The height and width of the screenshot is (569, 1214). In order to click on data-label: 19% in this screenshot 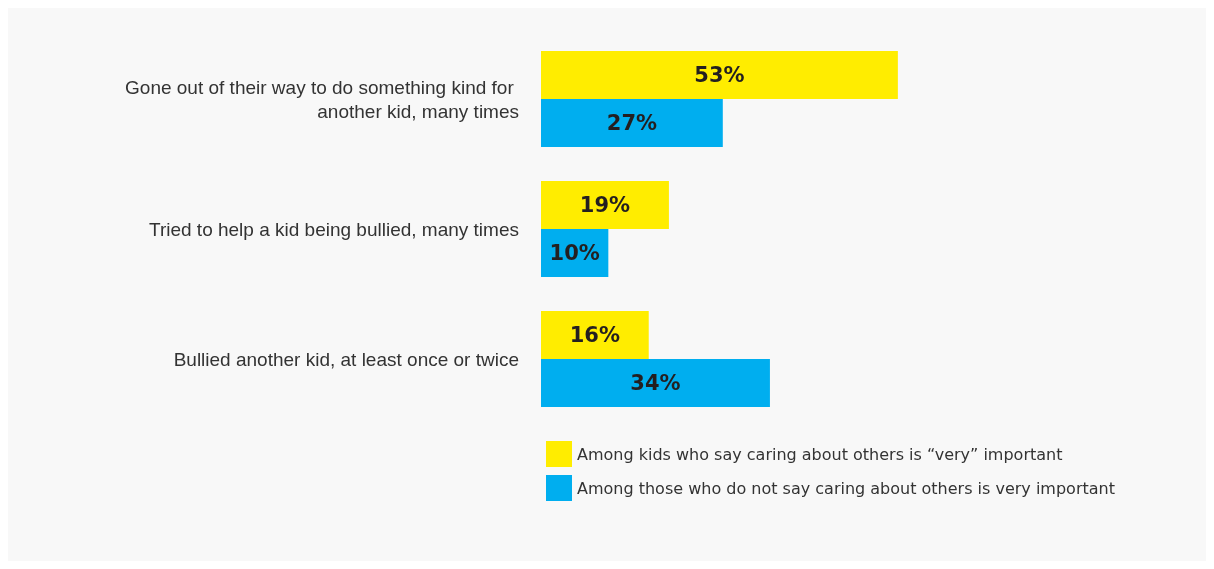, I will do `click(605, 205)`.